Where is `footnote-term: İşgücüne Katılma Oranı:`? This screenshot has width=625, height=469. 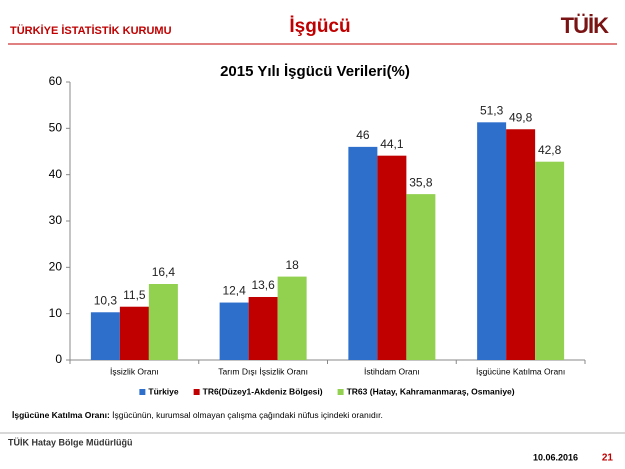 footnote-term: İşgücüne Katılma Oranı: is located at coordinates (61, 415).